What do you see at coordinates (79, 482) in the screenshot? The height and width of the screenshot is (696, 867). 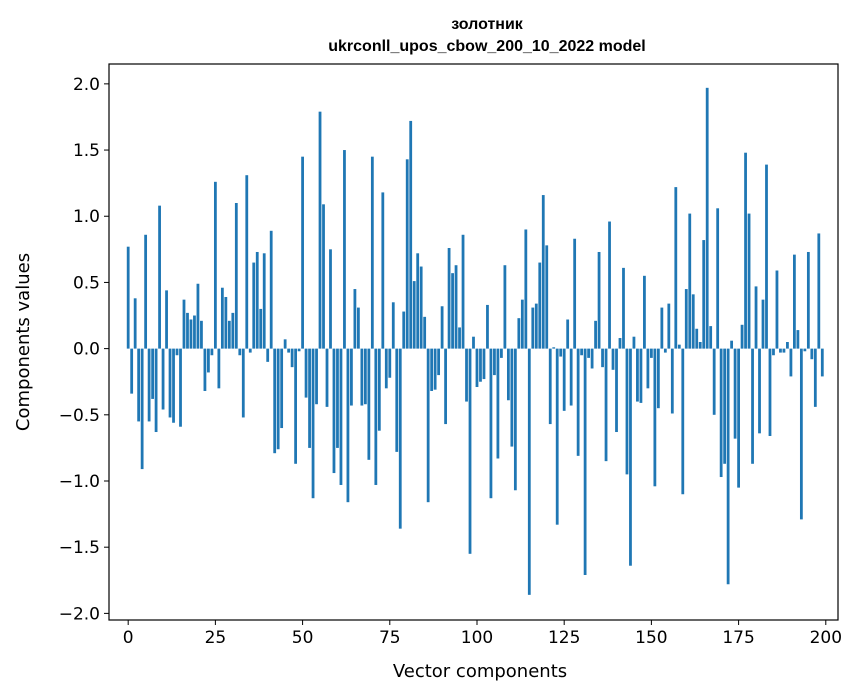 I see `y-tick-label: −1.0` at bounding box center [79, 482].